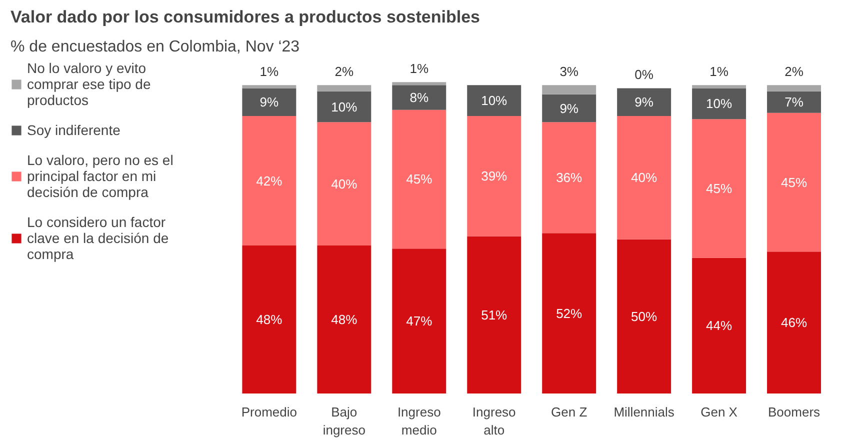  I want to click on data-label: 36%, so click(569, 178).